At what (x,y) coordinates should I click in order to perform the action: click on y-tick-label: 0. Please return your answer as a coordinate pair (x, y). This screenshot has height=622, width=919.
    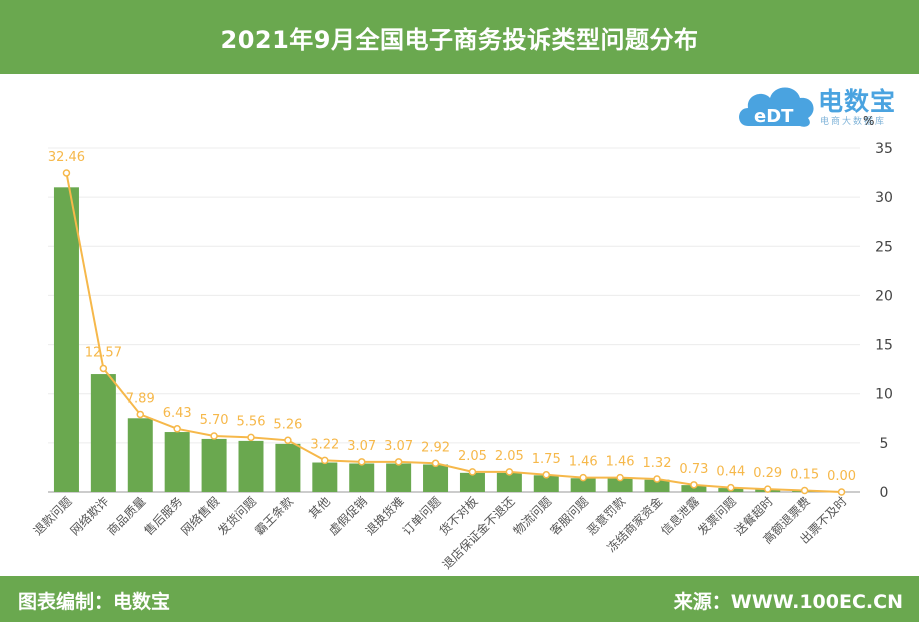
    Looking at the image, I should click on (884, 493).